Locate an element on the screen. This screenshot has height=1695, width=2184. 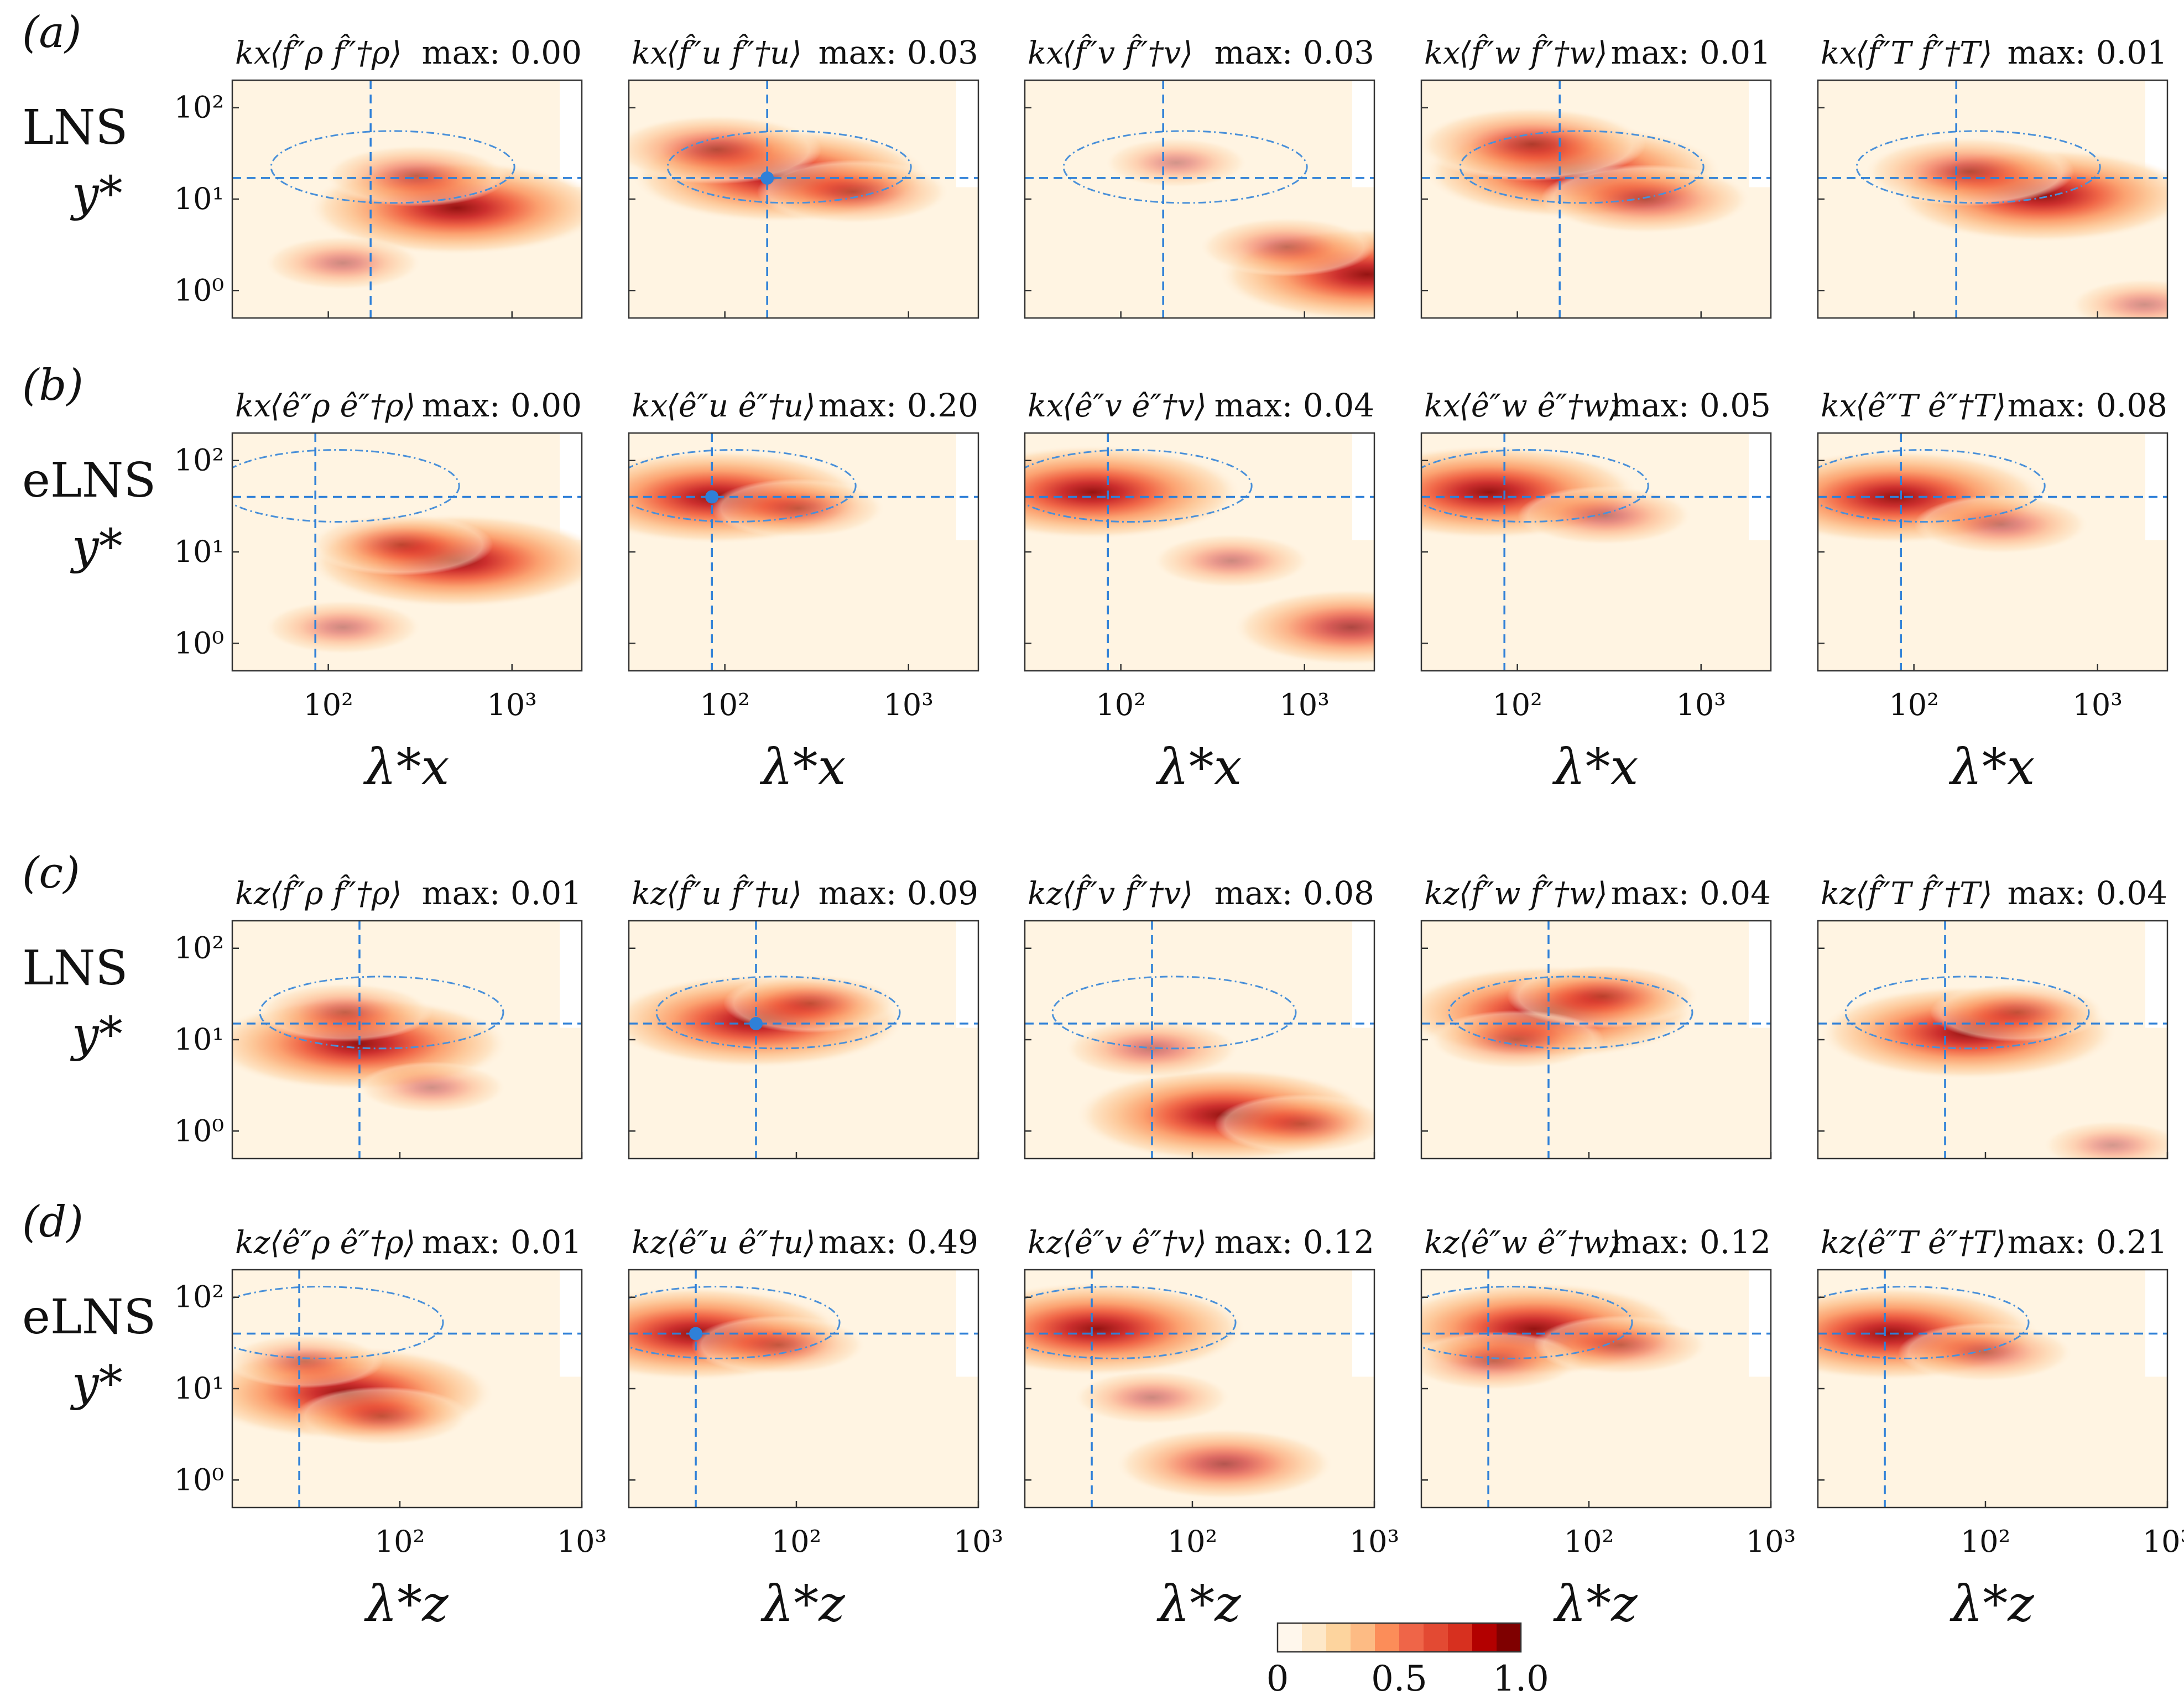
panel: kx⟨ê″w ê″†w⟩max: 0.05 10² 10³ λ*x is located at coordinates (1596, 591).